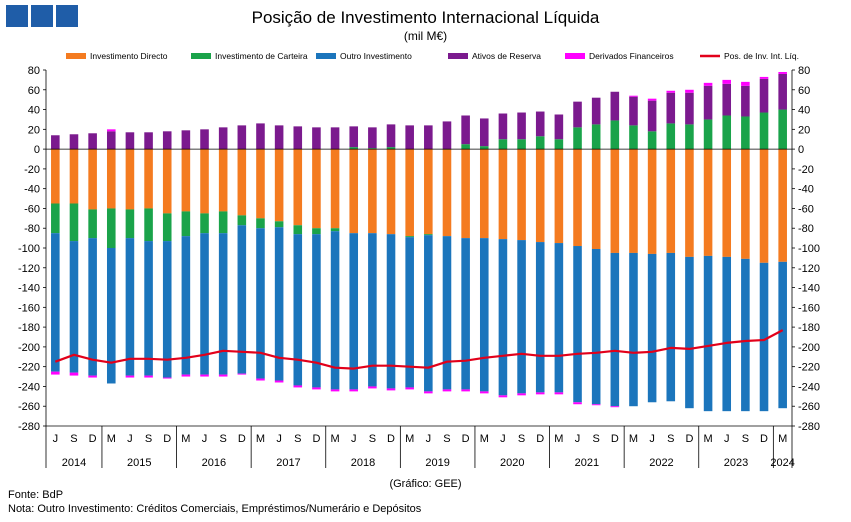 Image resolution: width=851 pixels, height=522 pixels. What do you see at coordinates (761, 56) in the screenshot?
I see `legend-label: Pos. de Inv. Int. Líq.` at bounding box center [761, 56].